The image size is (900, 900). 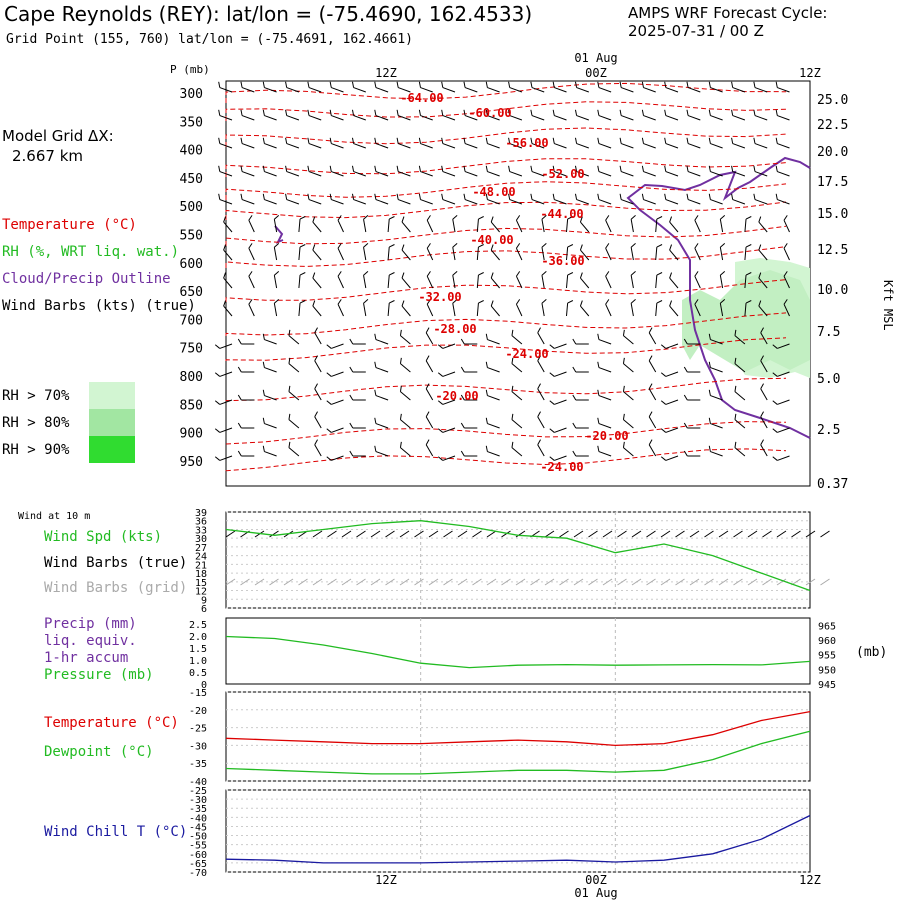 What do you see at coordinates (827, 670) in the screenshot?
I see `pressure-tick: 950` at bounding box center [827, 670].